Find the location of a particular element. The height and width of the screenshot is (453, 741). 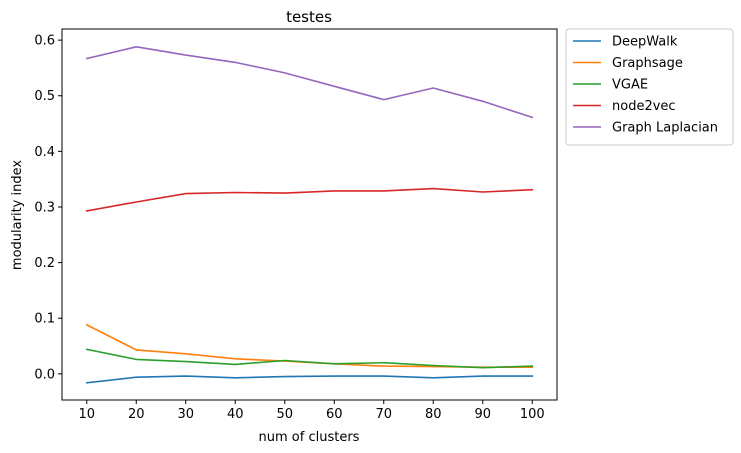

y-axis-ticks: 0.0 0.1 0.2 0.3 0.4 0.5 0.6 is located at coordinates (48, 208).